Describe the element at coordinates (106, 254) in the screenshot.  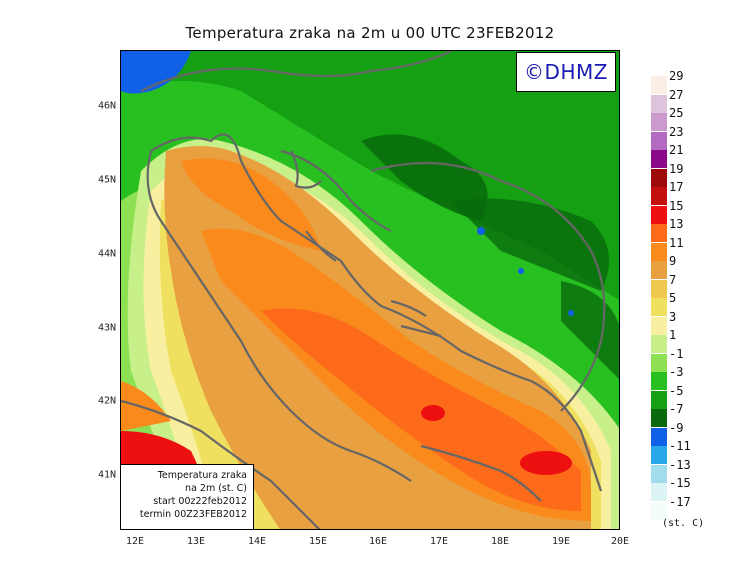
I see `lat-label: 44N` at that location.